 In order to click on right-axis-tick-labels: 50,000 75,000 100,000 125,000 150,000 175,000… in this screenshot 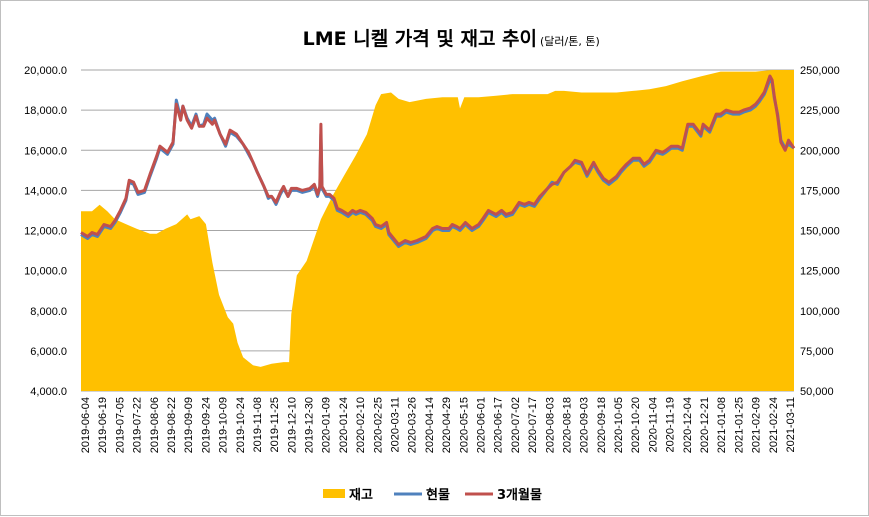, I will do `click(820, 231)`.